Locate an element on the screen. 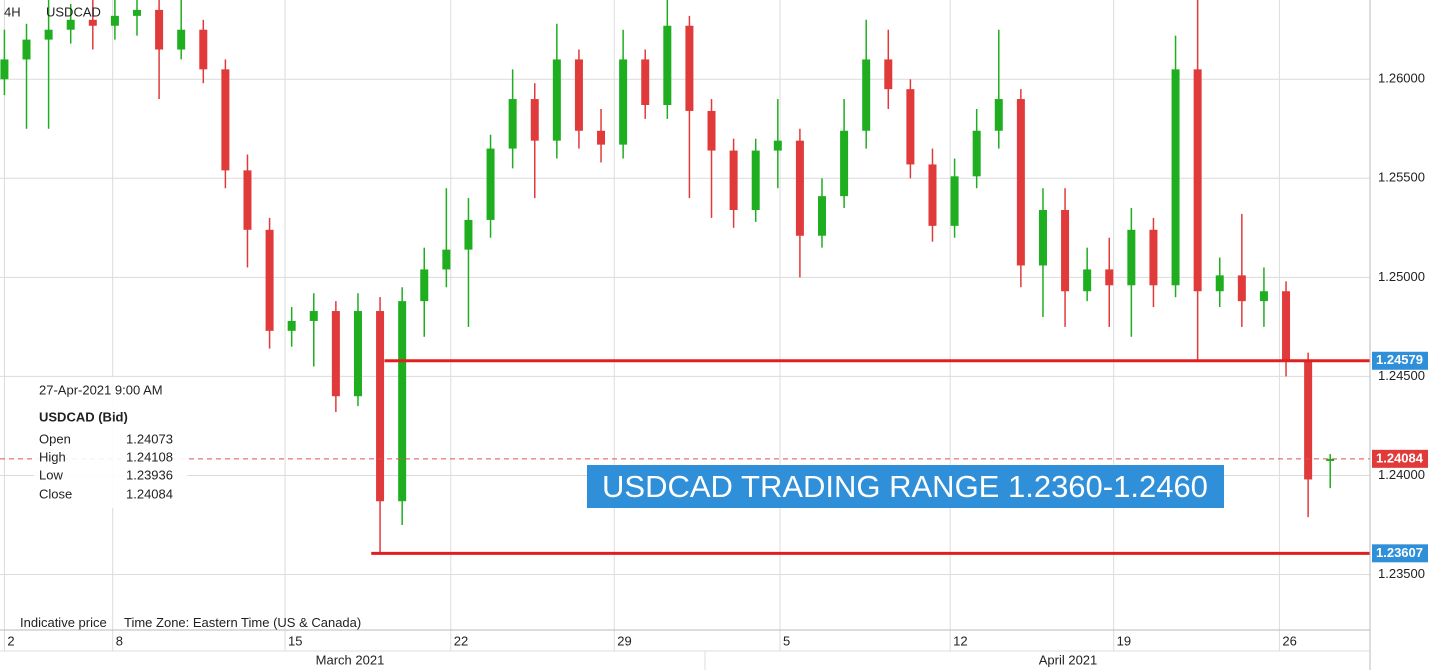  level-tag-label: 1.23607 is located at coordinates (1399, 552).